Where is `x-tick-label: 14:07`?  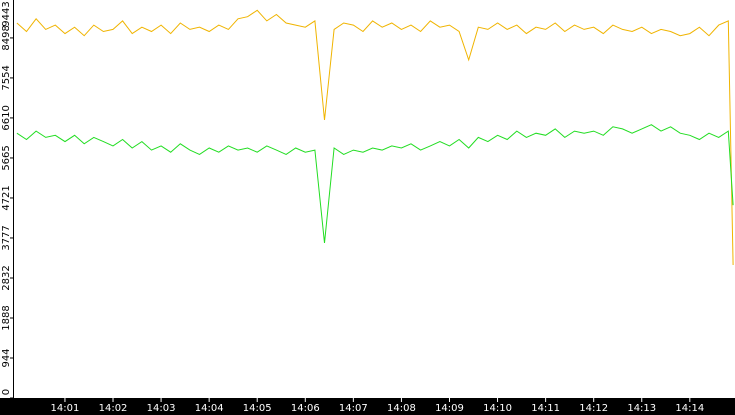 x-tick-label: 14:07 is located at coordinates (353, 408).